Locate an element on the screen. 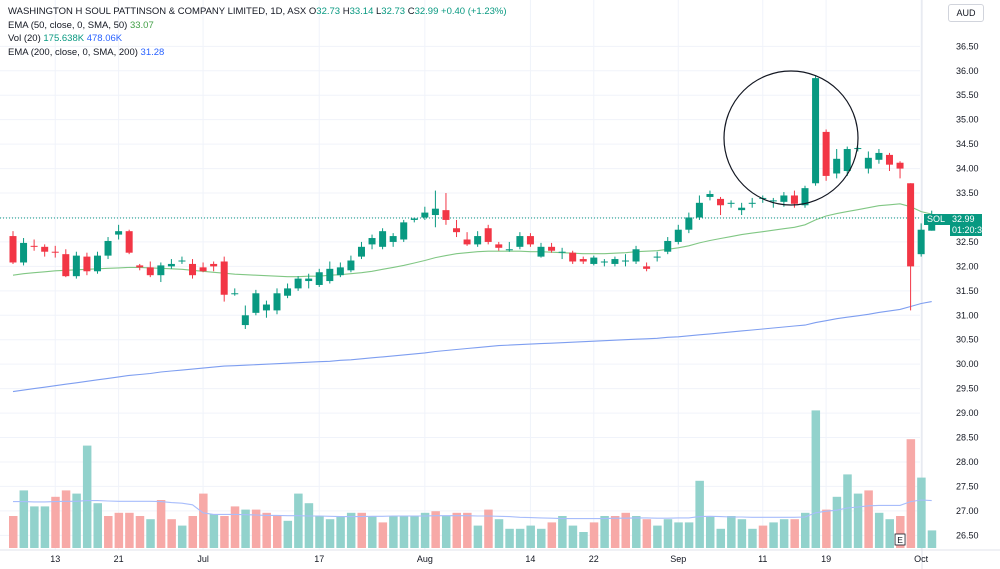 This screenshot has width=1000, height=569. volume-label: Vol (20) is located at coordinates (24, 38).